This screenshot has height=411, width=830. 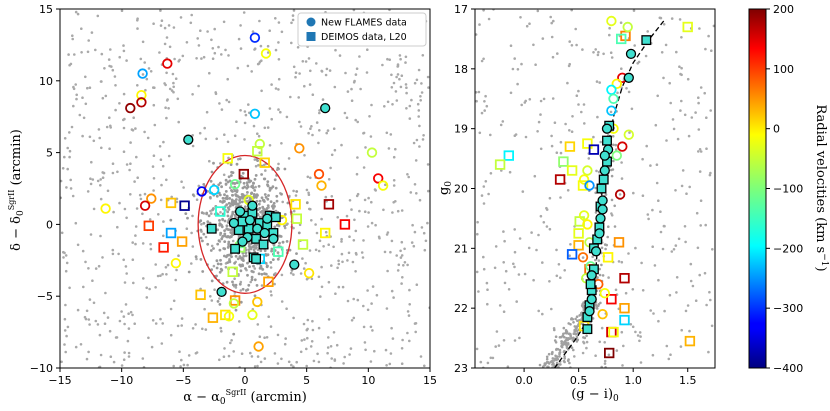 I want to click on colorbar-tick-label: 0, so click(x=776, y=129).